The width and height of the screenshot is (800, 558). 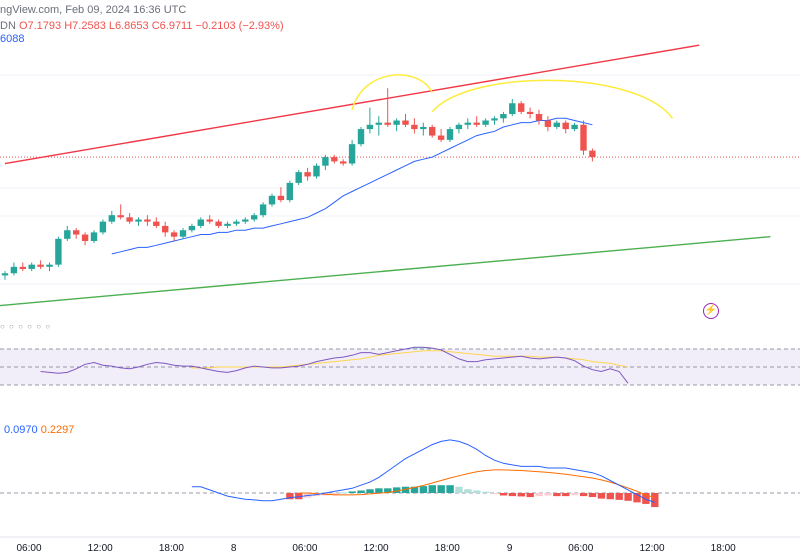 What do you see at coordinates (476, 484) in the screenshot?
I see `macd-signal-line` at bounding box center [476, 484].